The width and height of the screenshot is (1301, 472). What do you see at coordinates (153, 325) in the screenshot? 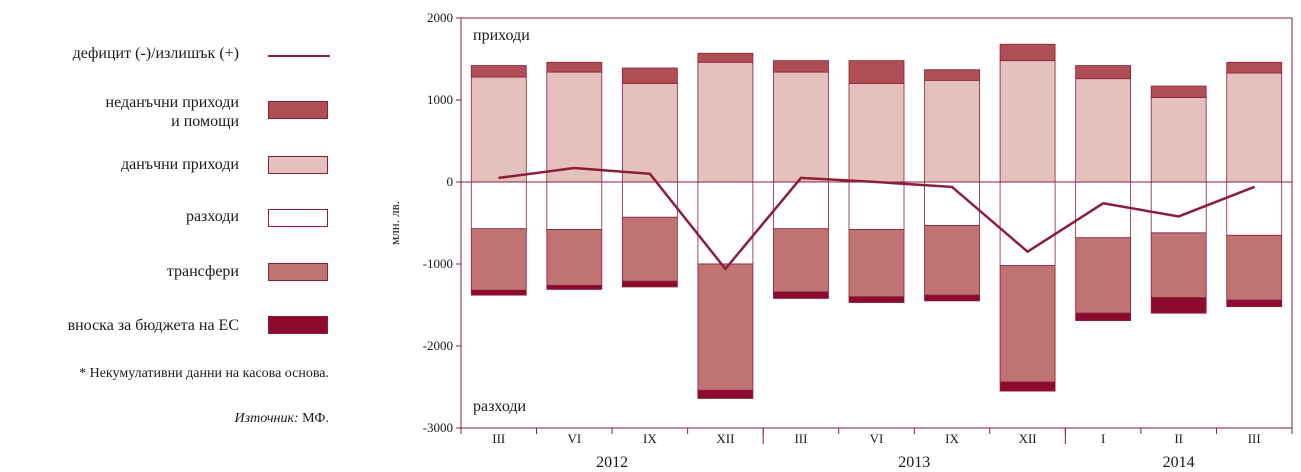
I see `legend-label-eu: вноска за бюджета на ЕС` at bounding box center [153, 325].